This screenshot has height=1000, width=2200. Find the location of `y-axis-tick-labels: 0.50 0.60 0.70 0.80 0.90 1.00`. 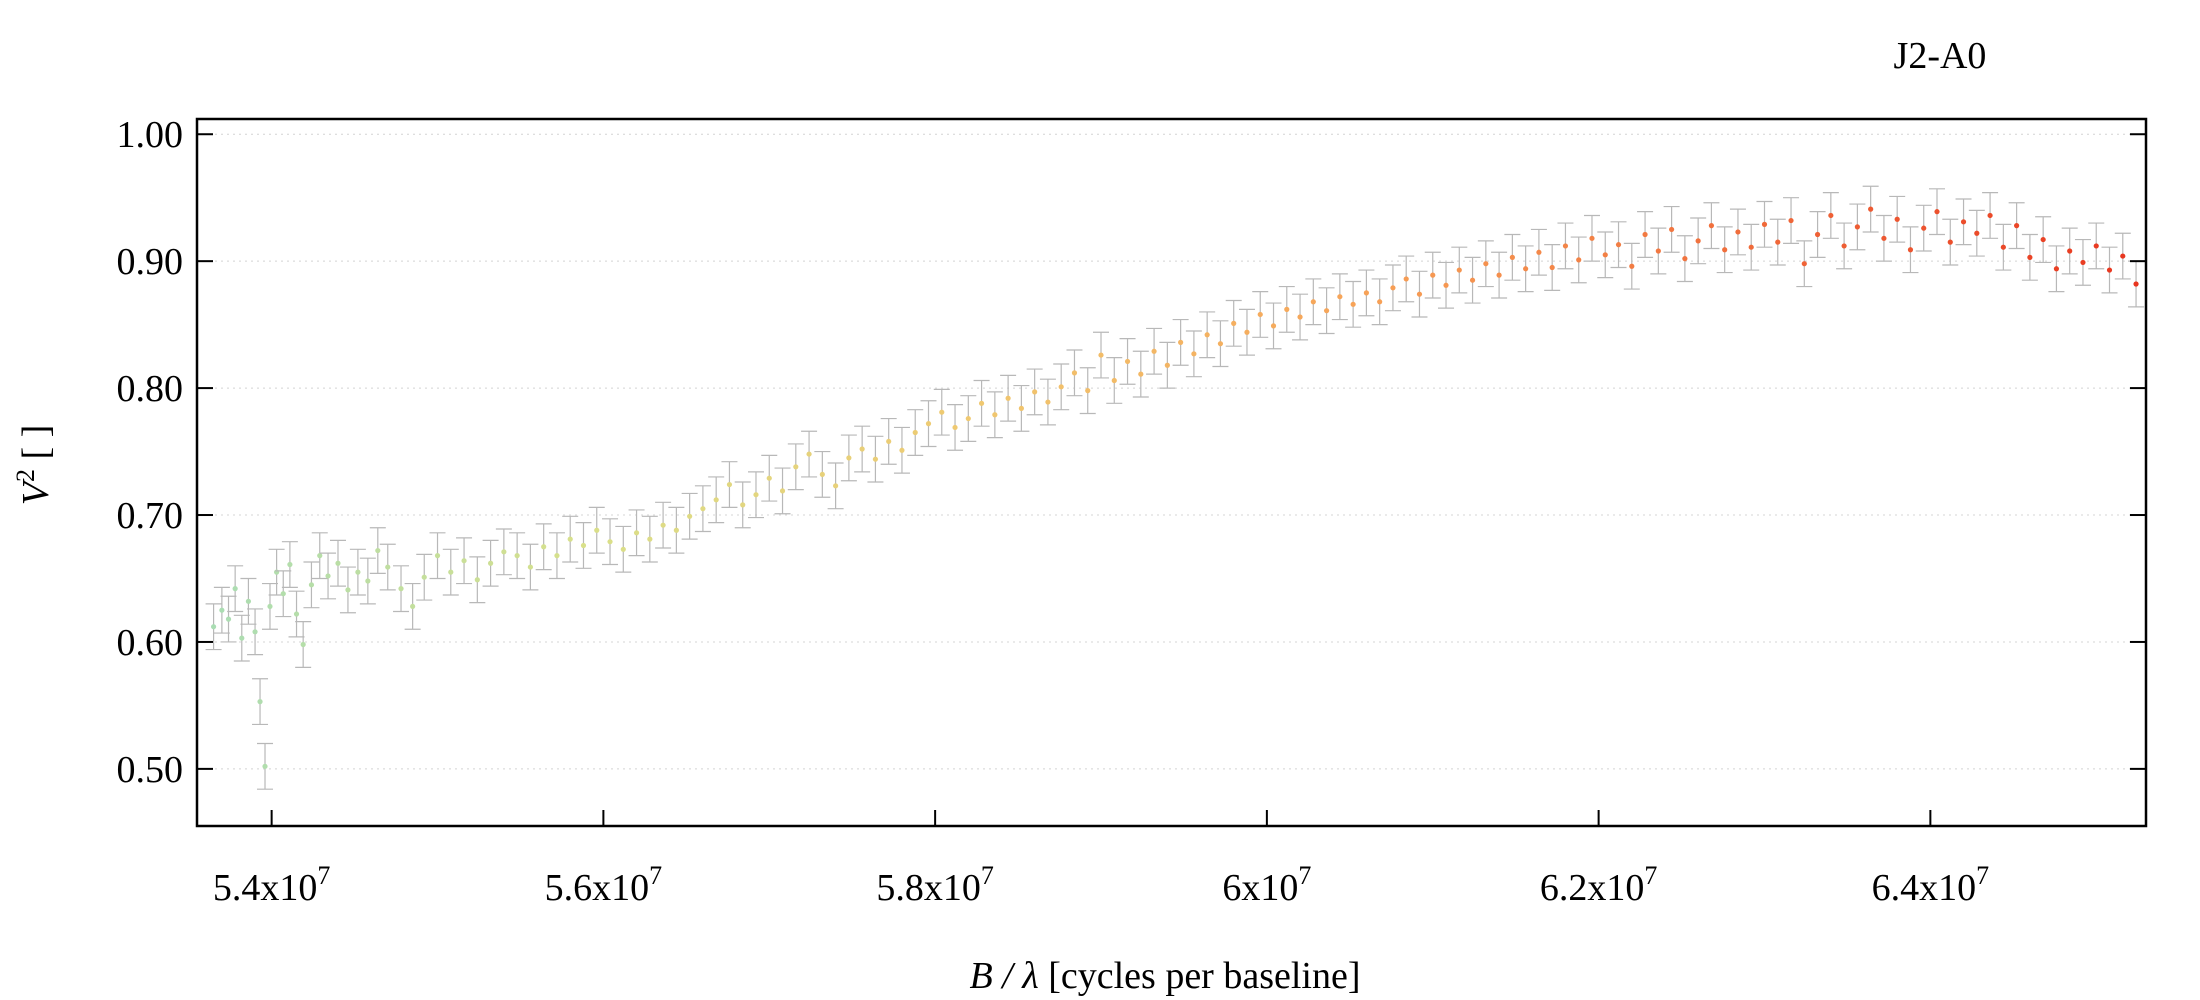

y-axis-tick-labels: 0.50 0.60 0.70 0.80 0.90 1.00 is located at coordinates (150, 452).